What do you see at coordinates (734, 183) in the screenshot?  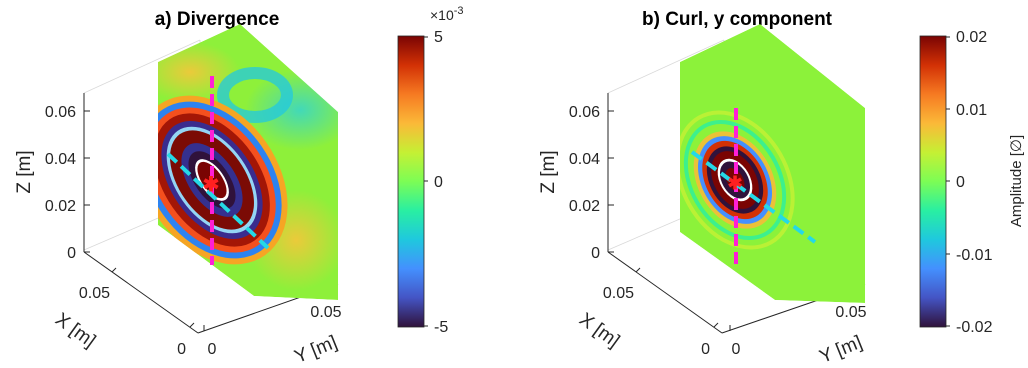 I see `panel-b-source-marker: ✱` at bounding box center [734, 183].